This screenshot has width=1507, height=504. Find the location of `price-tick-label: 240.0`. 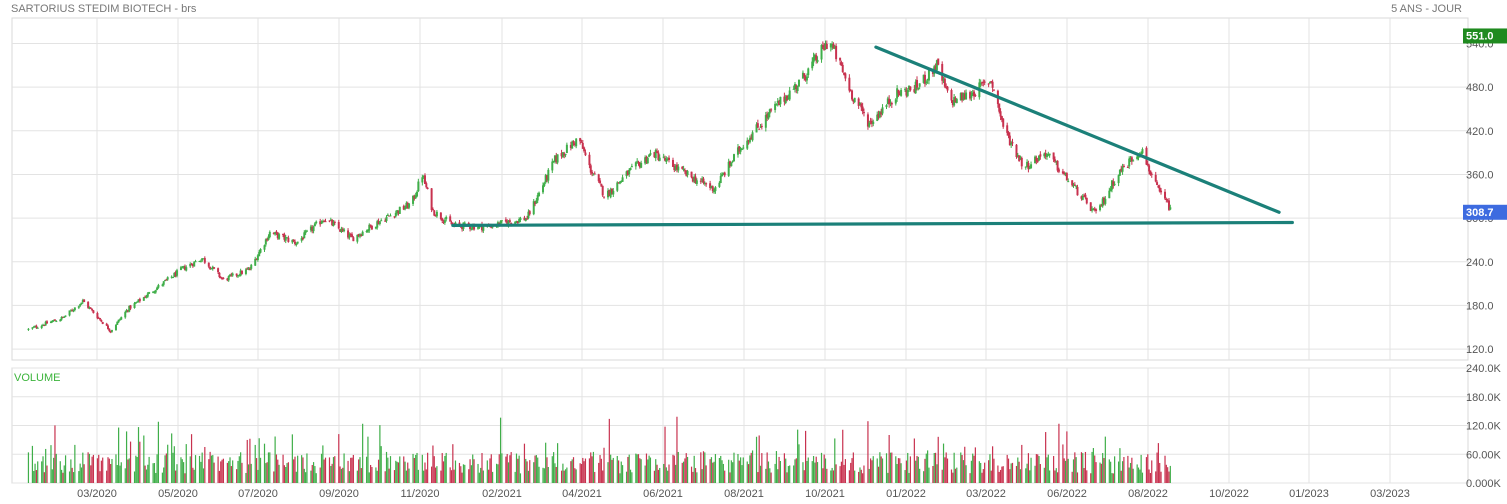

price-tick-label: 240.0 is located at coordinates (1480, 263).